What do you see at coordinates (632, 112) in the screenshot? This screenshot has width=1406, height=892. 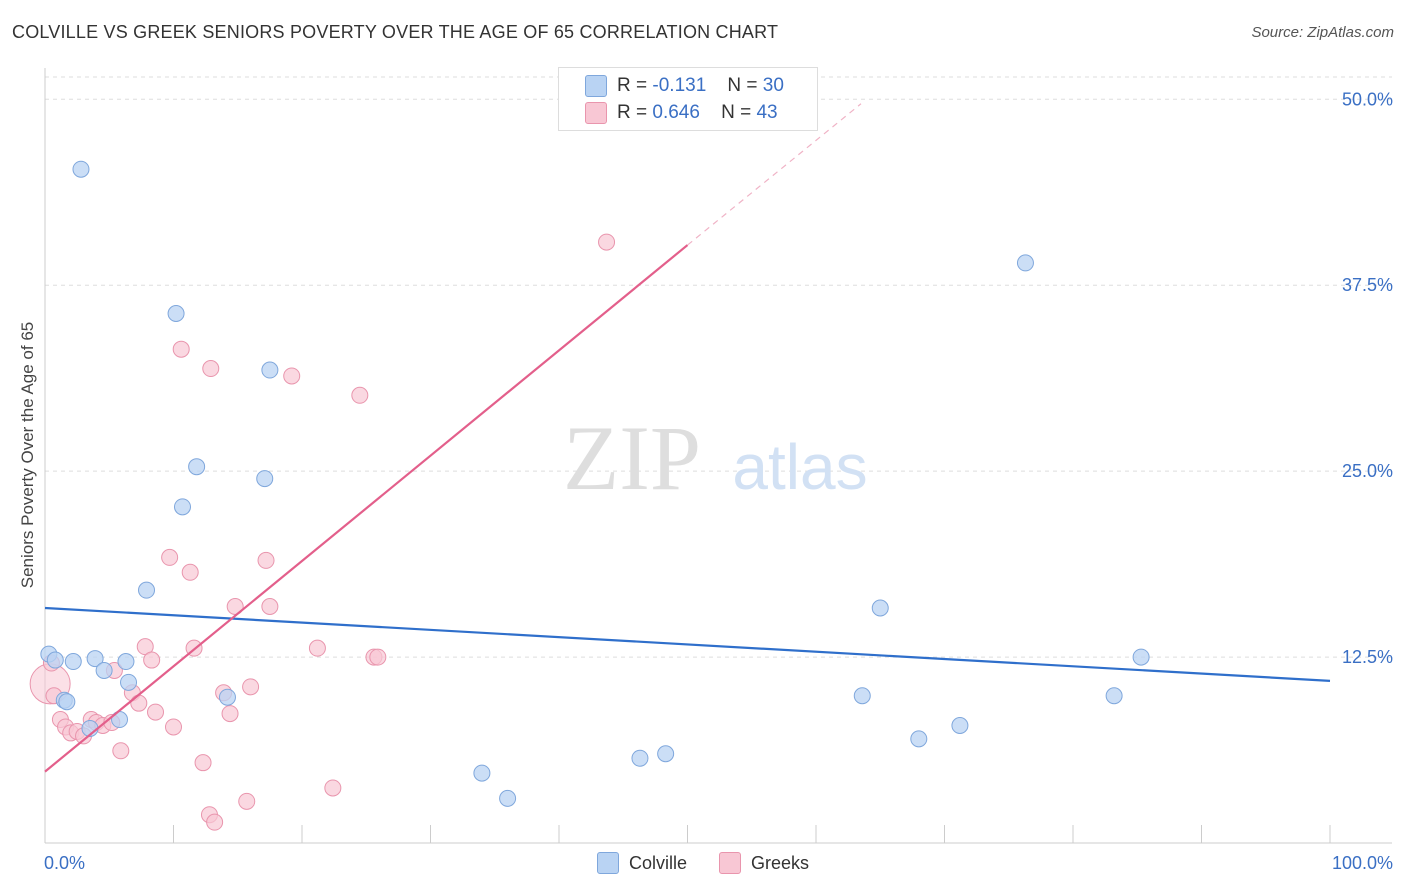 I see `greeks-r-label: R =` at bounding box center [632, 112].